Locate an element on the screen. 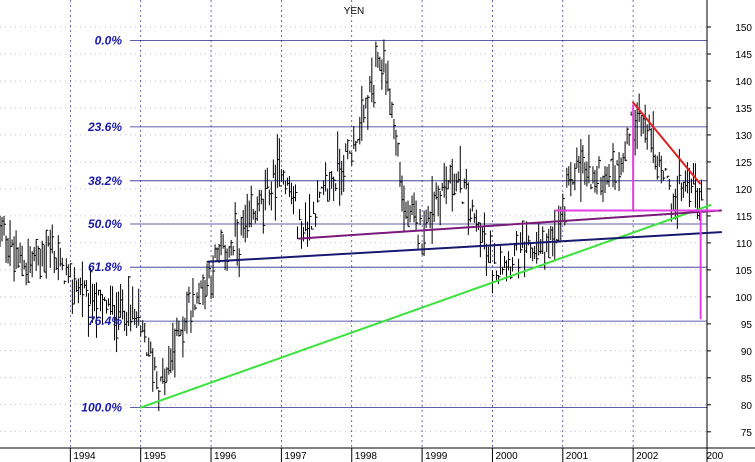 This screenshot has width=755, height=462. year-label: 1995 is located at coordinates (155, 456).